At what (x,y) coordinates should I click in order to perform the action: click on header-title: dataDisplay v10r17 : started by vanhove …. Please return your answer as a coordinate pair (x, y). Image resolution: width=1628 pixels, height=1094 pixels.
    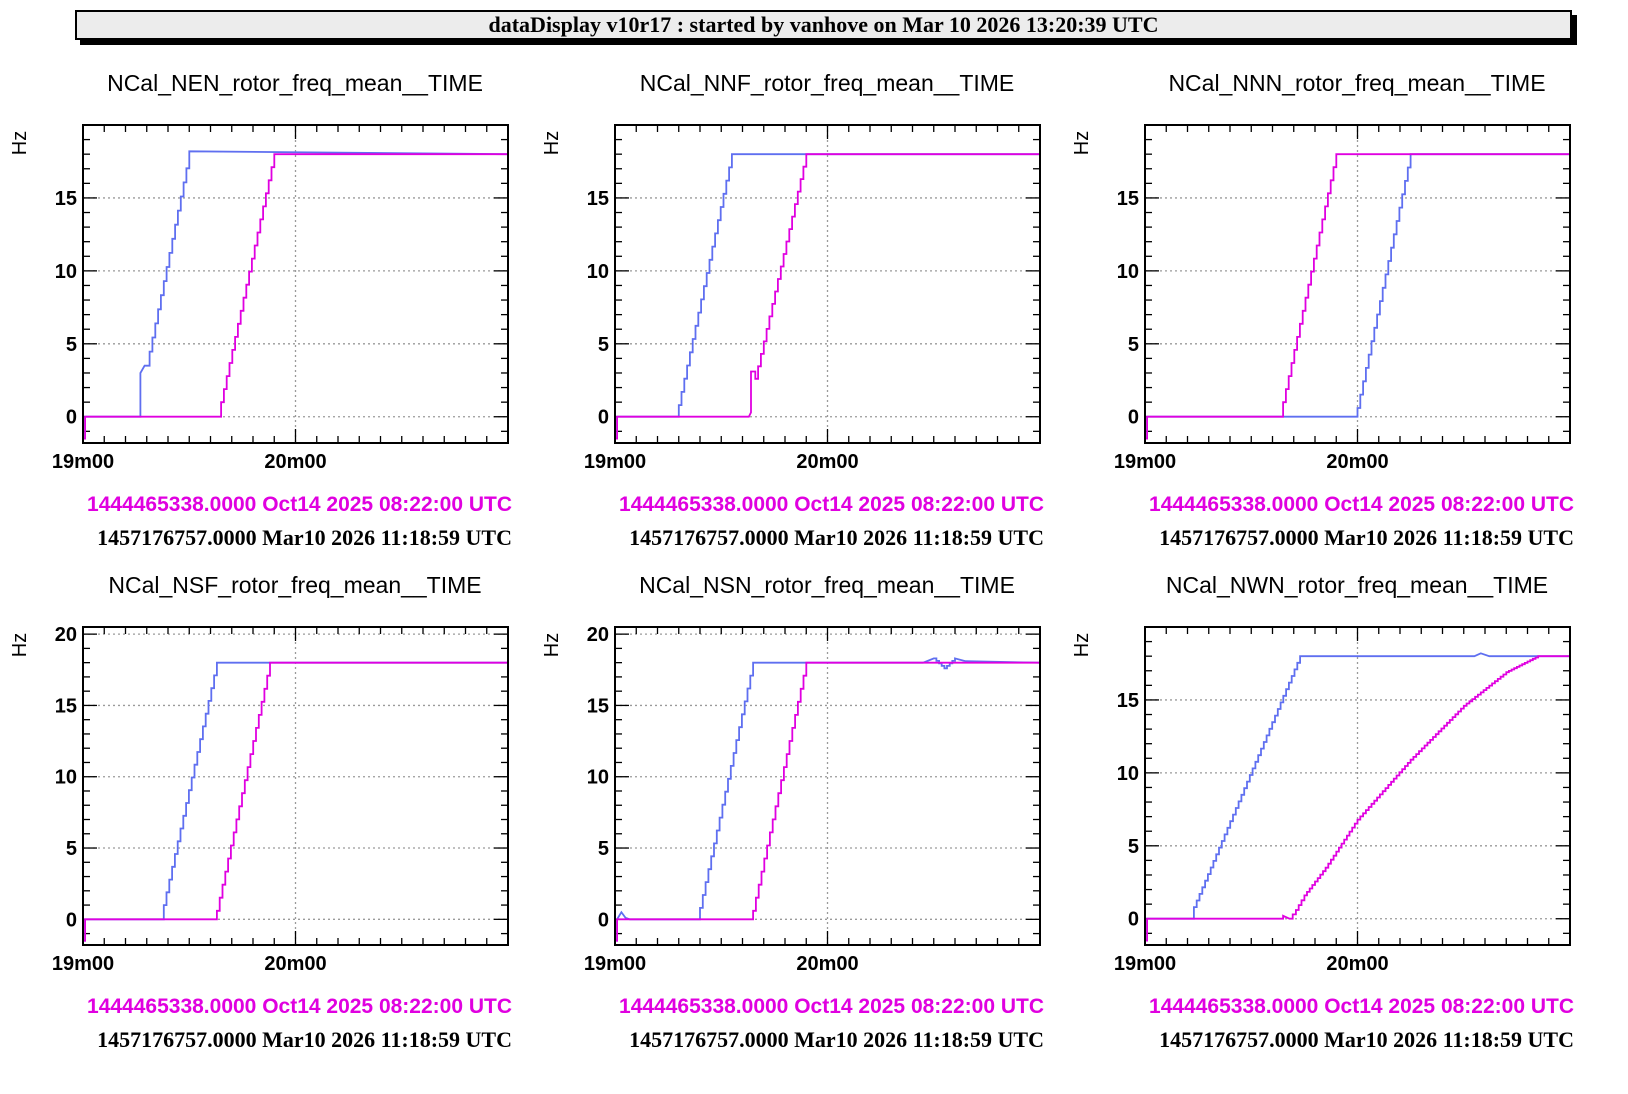
    Looking at the image, I should click on (823, 24).